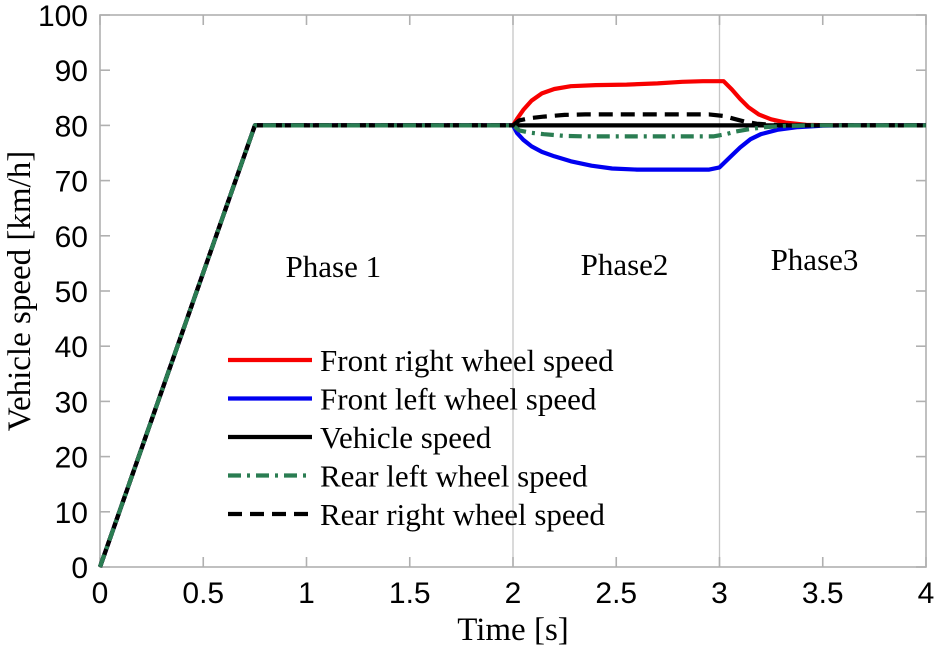 This screenshot has width=944, height=648. Describe the element at coordinates (306, 593) in the screenshot. I see `x-tick-label-1: 1` at that location.